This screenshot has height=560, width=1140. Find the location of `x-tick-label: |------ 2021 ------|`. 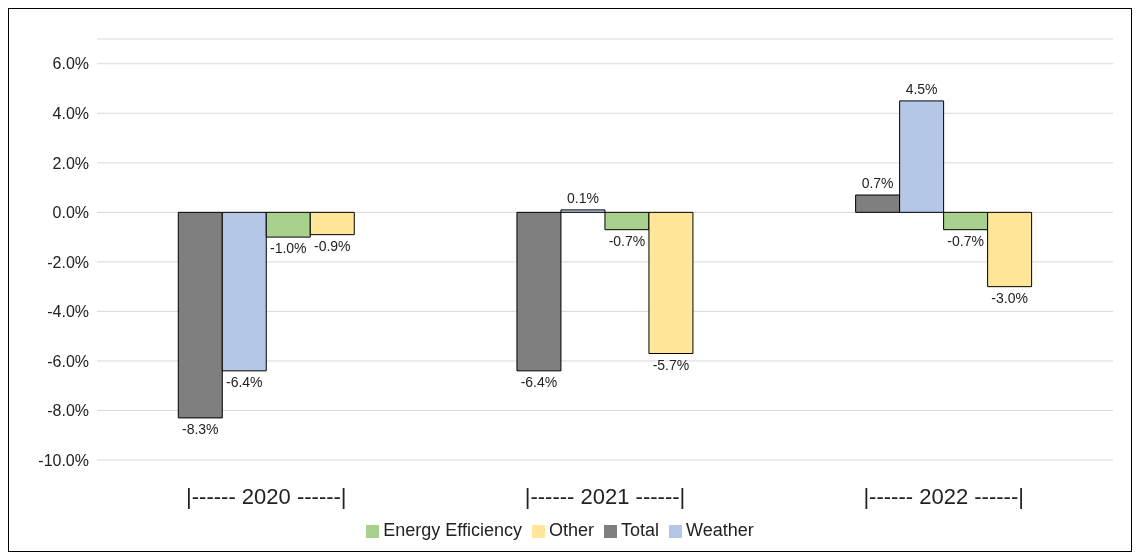

x-tick-label: |------ 2021 ------| is located at coordinates (605, 496).